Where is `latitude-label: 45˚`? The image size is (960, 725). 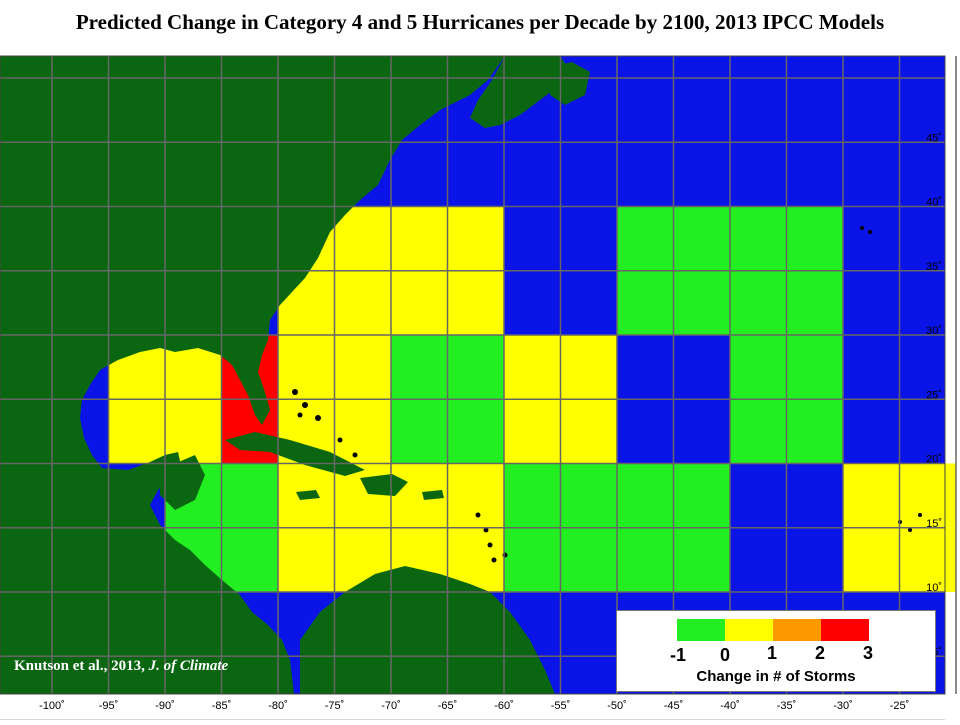 latitude-label: 45˚ is located at coordinates (934, 138).